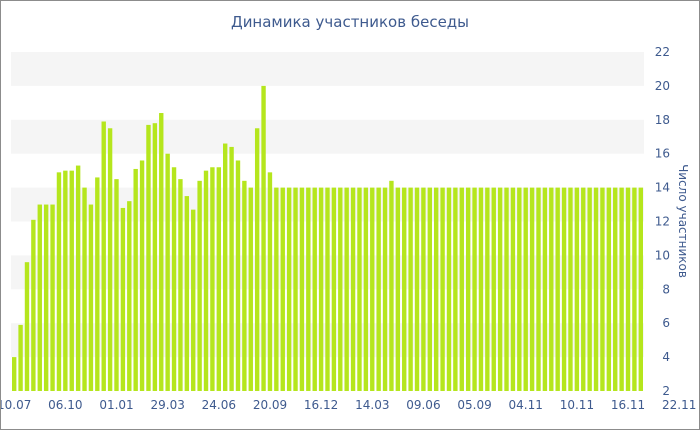  Describe the element at coordinates (628, 405) in the screenshot. I see `x-tick-label: 16.11` at that location.